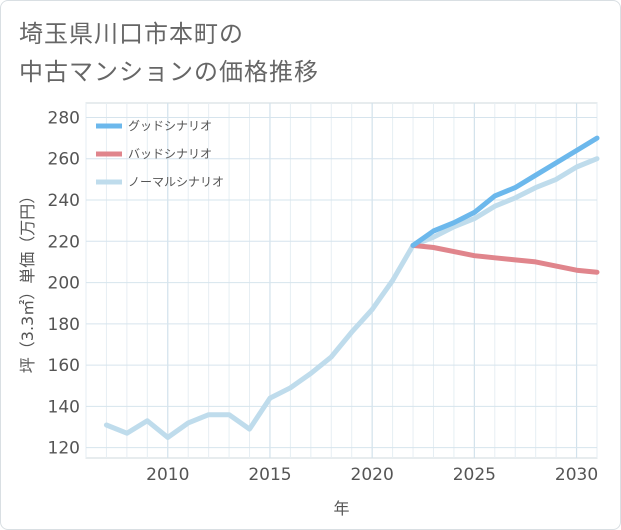  Describe the element at coordinates (64, 160) in the screenshot. I see `y-tick-label: 260` at that location.